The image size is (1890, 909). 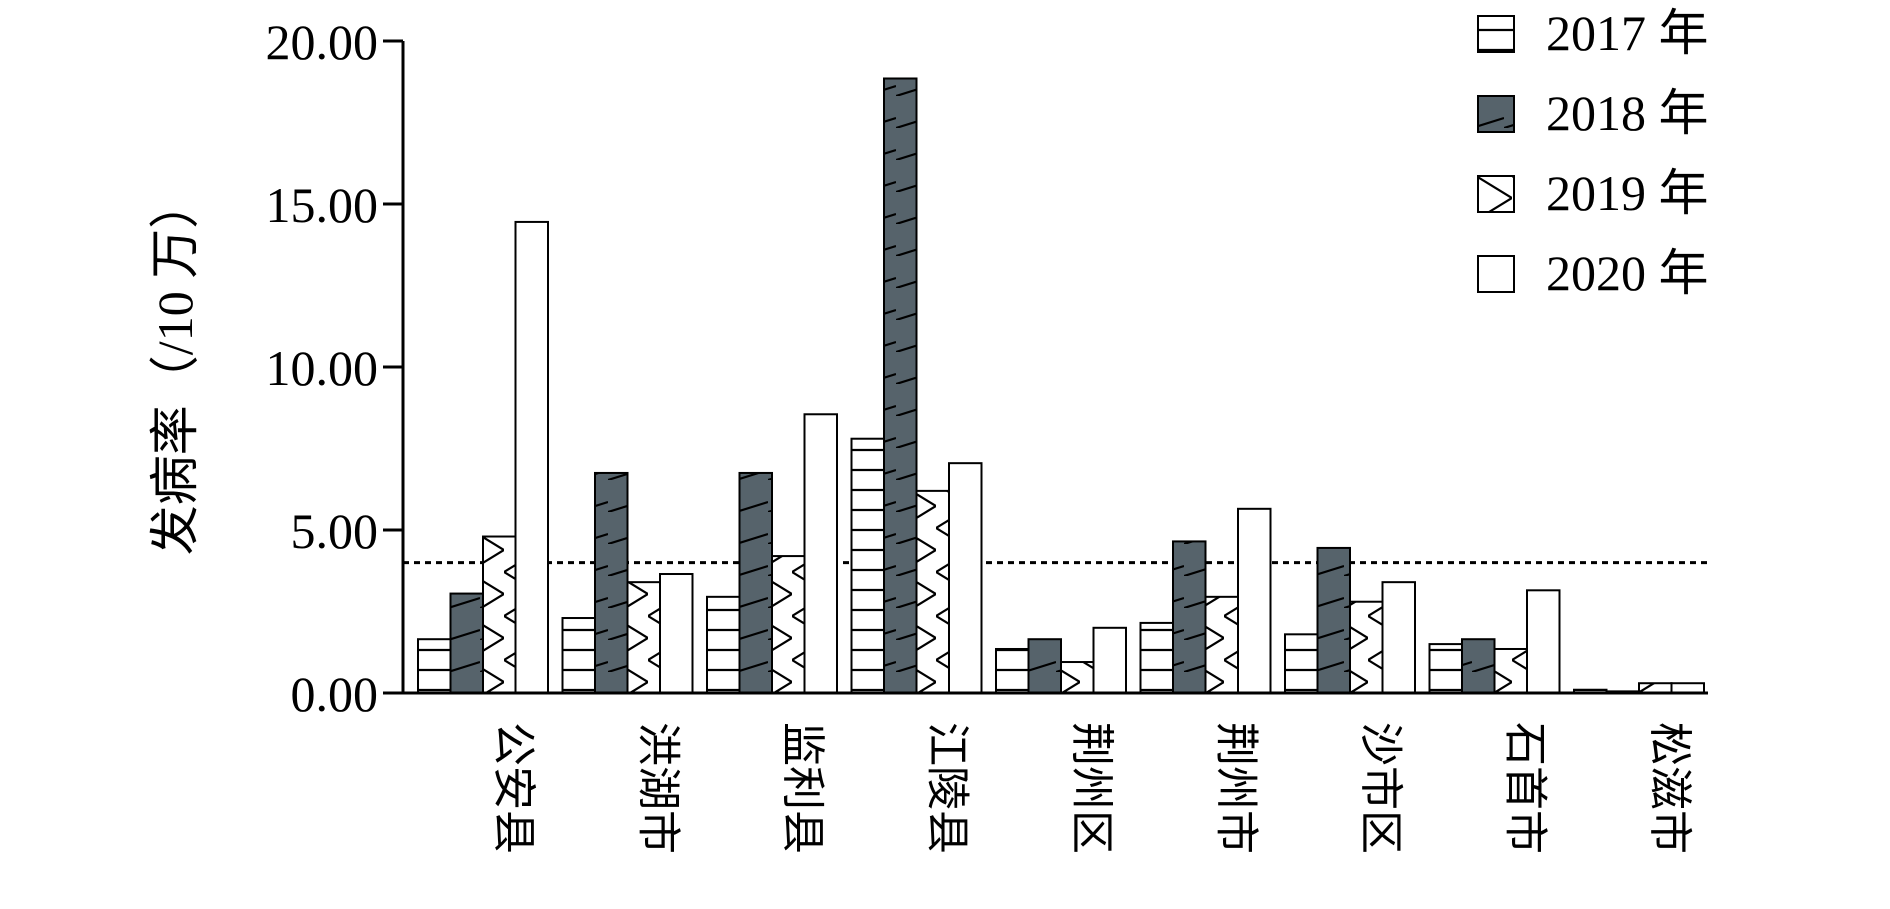 What do you see at coordinates (802, 788) in the screenshot?
I see `x-category-label: 监利县` at bounding box center [802, 788].